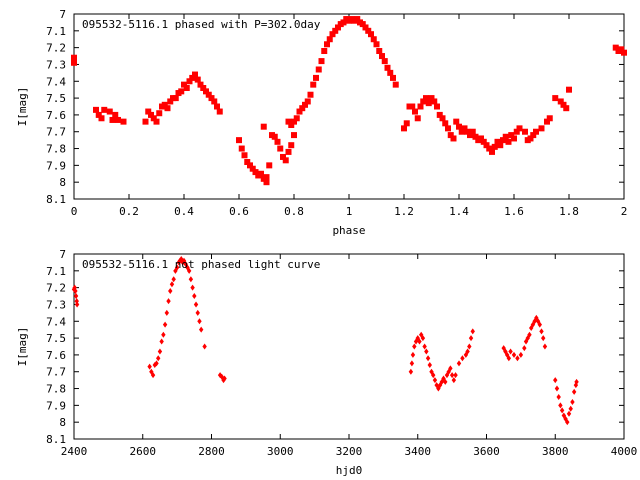 Image resolution: width=640 pixels, height=480 pixels. I want to click on x-tick-label: 3800, so click(555, 451).